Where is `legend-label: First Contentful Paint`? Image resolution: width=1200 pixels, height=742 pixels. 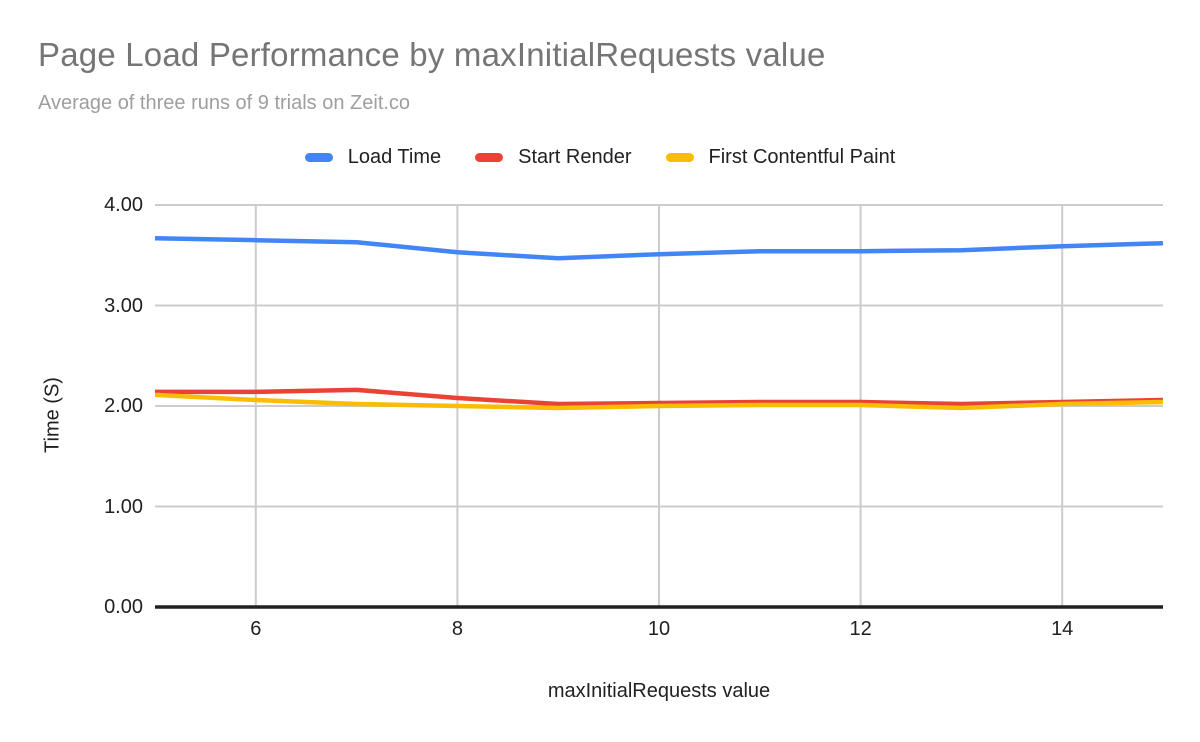 legend-label: First Contentful Paint is located at coordinates (802, 156).